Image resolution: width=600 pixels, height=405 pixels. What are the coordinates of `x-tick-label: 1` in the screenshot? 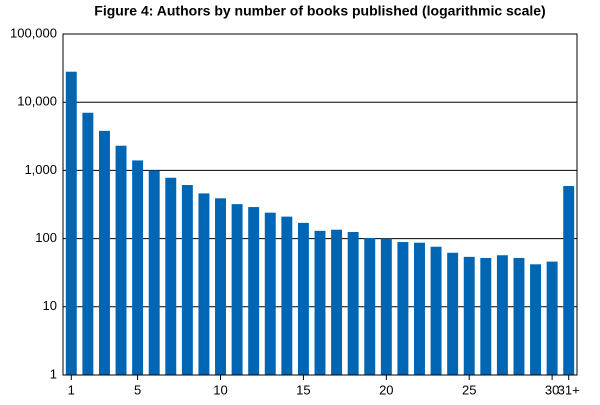 It's located at (71, 389).